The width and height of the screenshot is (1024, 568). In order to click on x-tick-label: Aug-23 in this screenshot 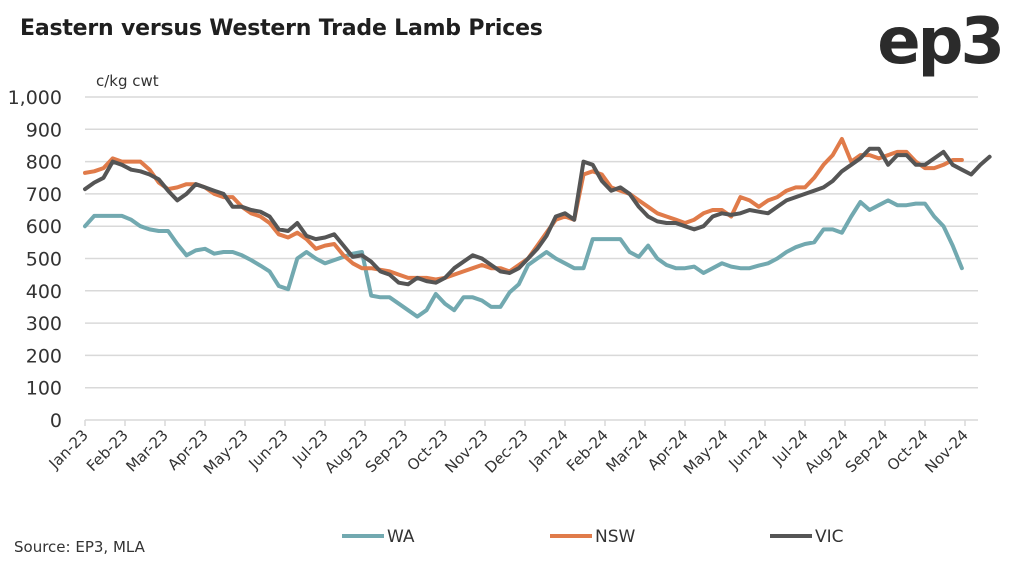, I will do `click(346, 451)`.